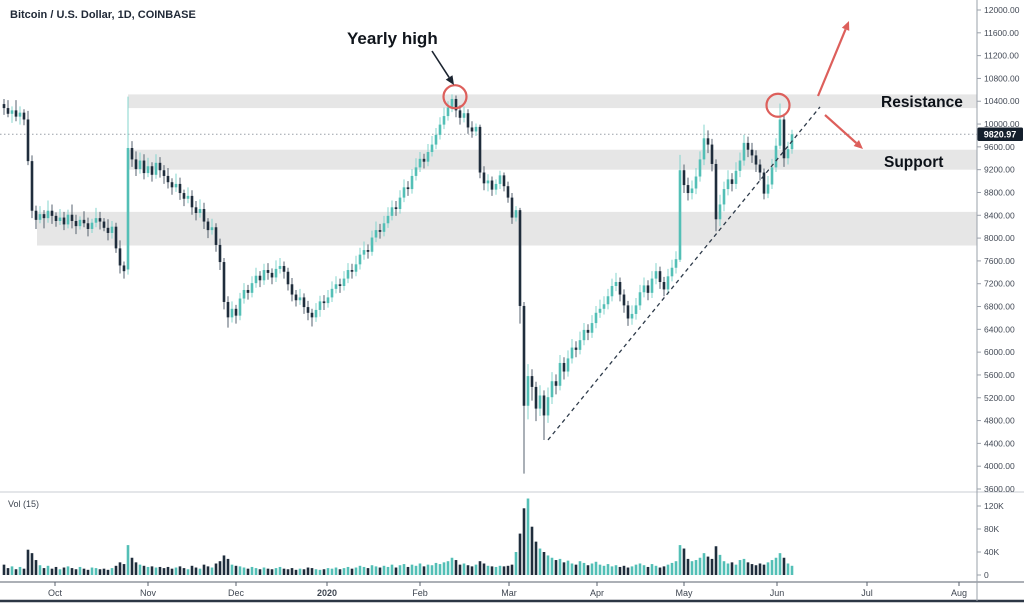  Describe the element at coordinates (684, 593) in the screenshot. I see `svg-text: May` at that location.